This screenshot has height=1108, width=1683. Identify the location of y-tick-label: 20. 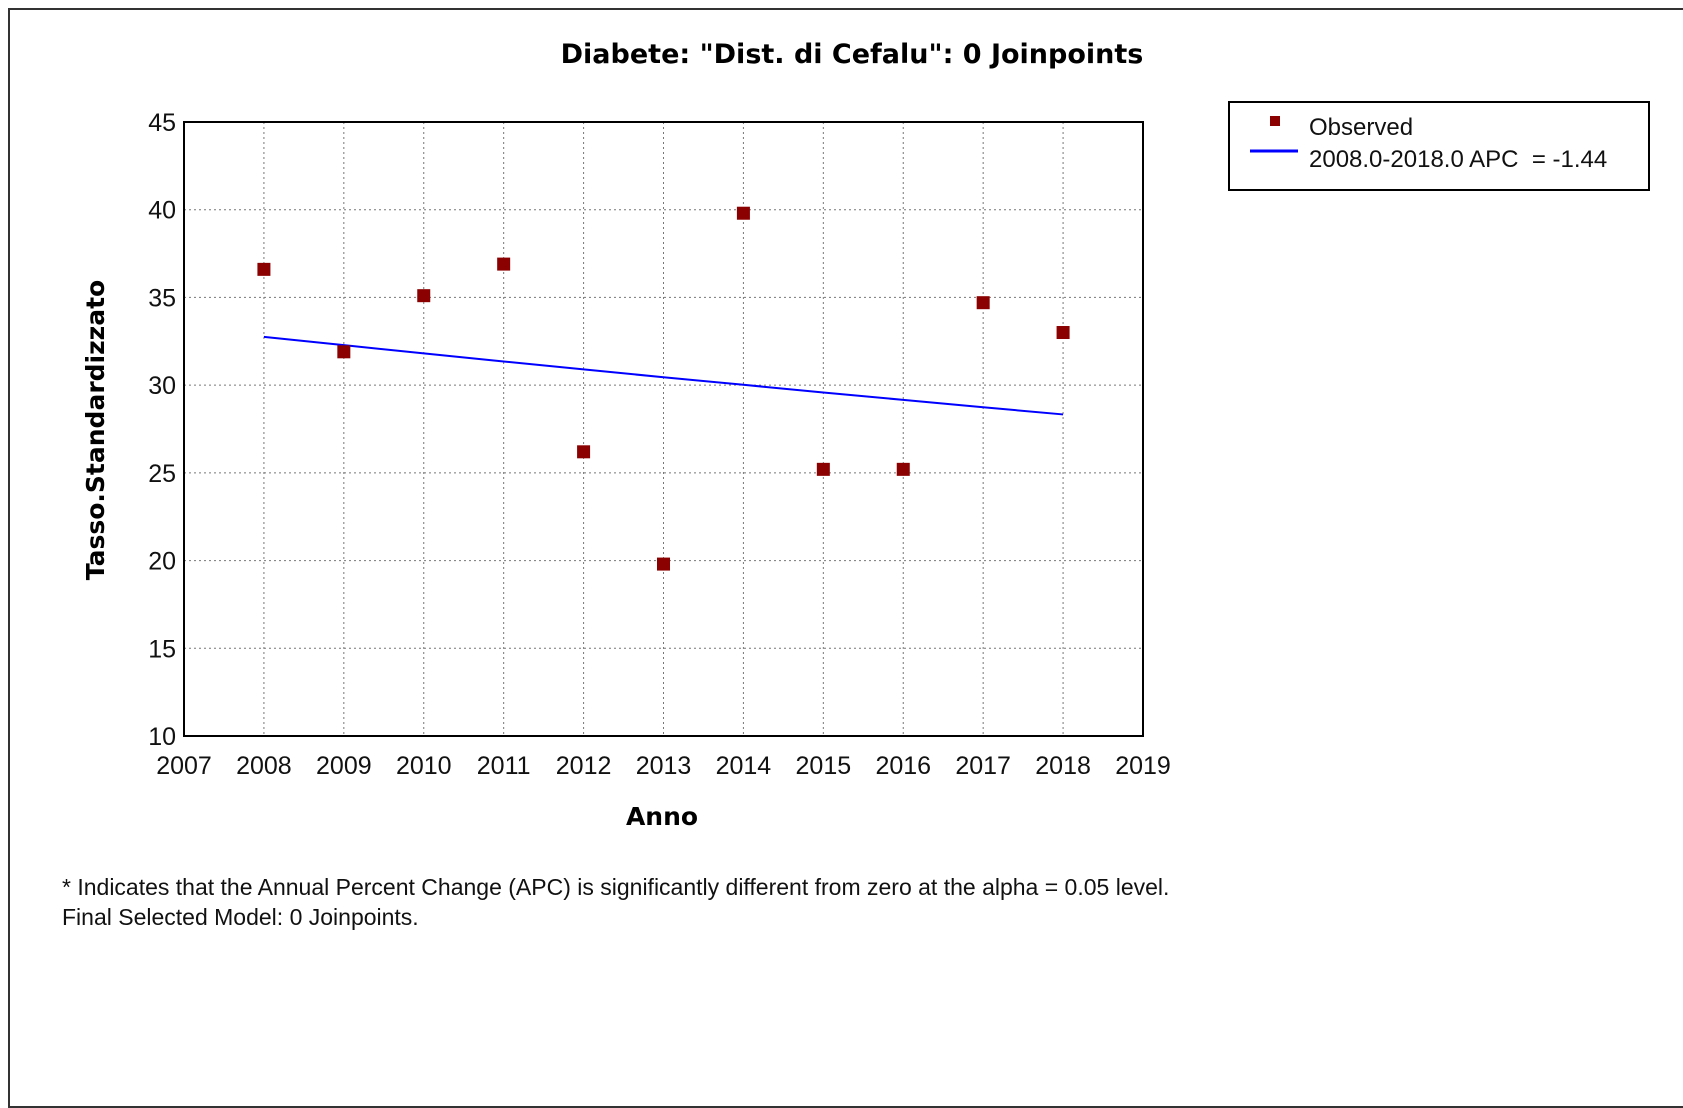
(162, 562).